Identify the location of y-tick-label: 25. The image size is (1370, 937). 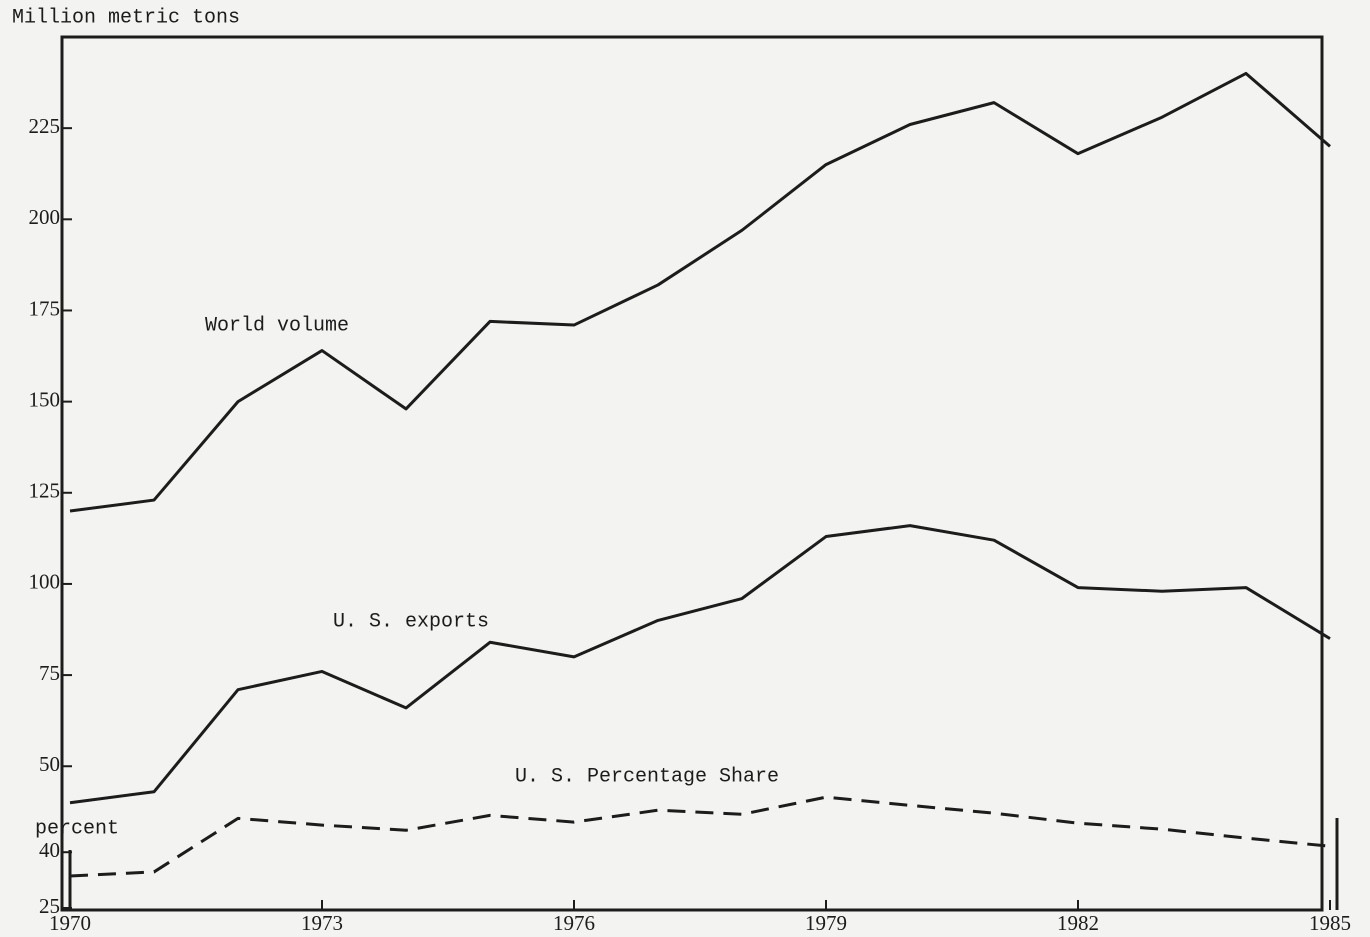
(49, 906).